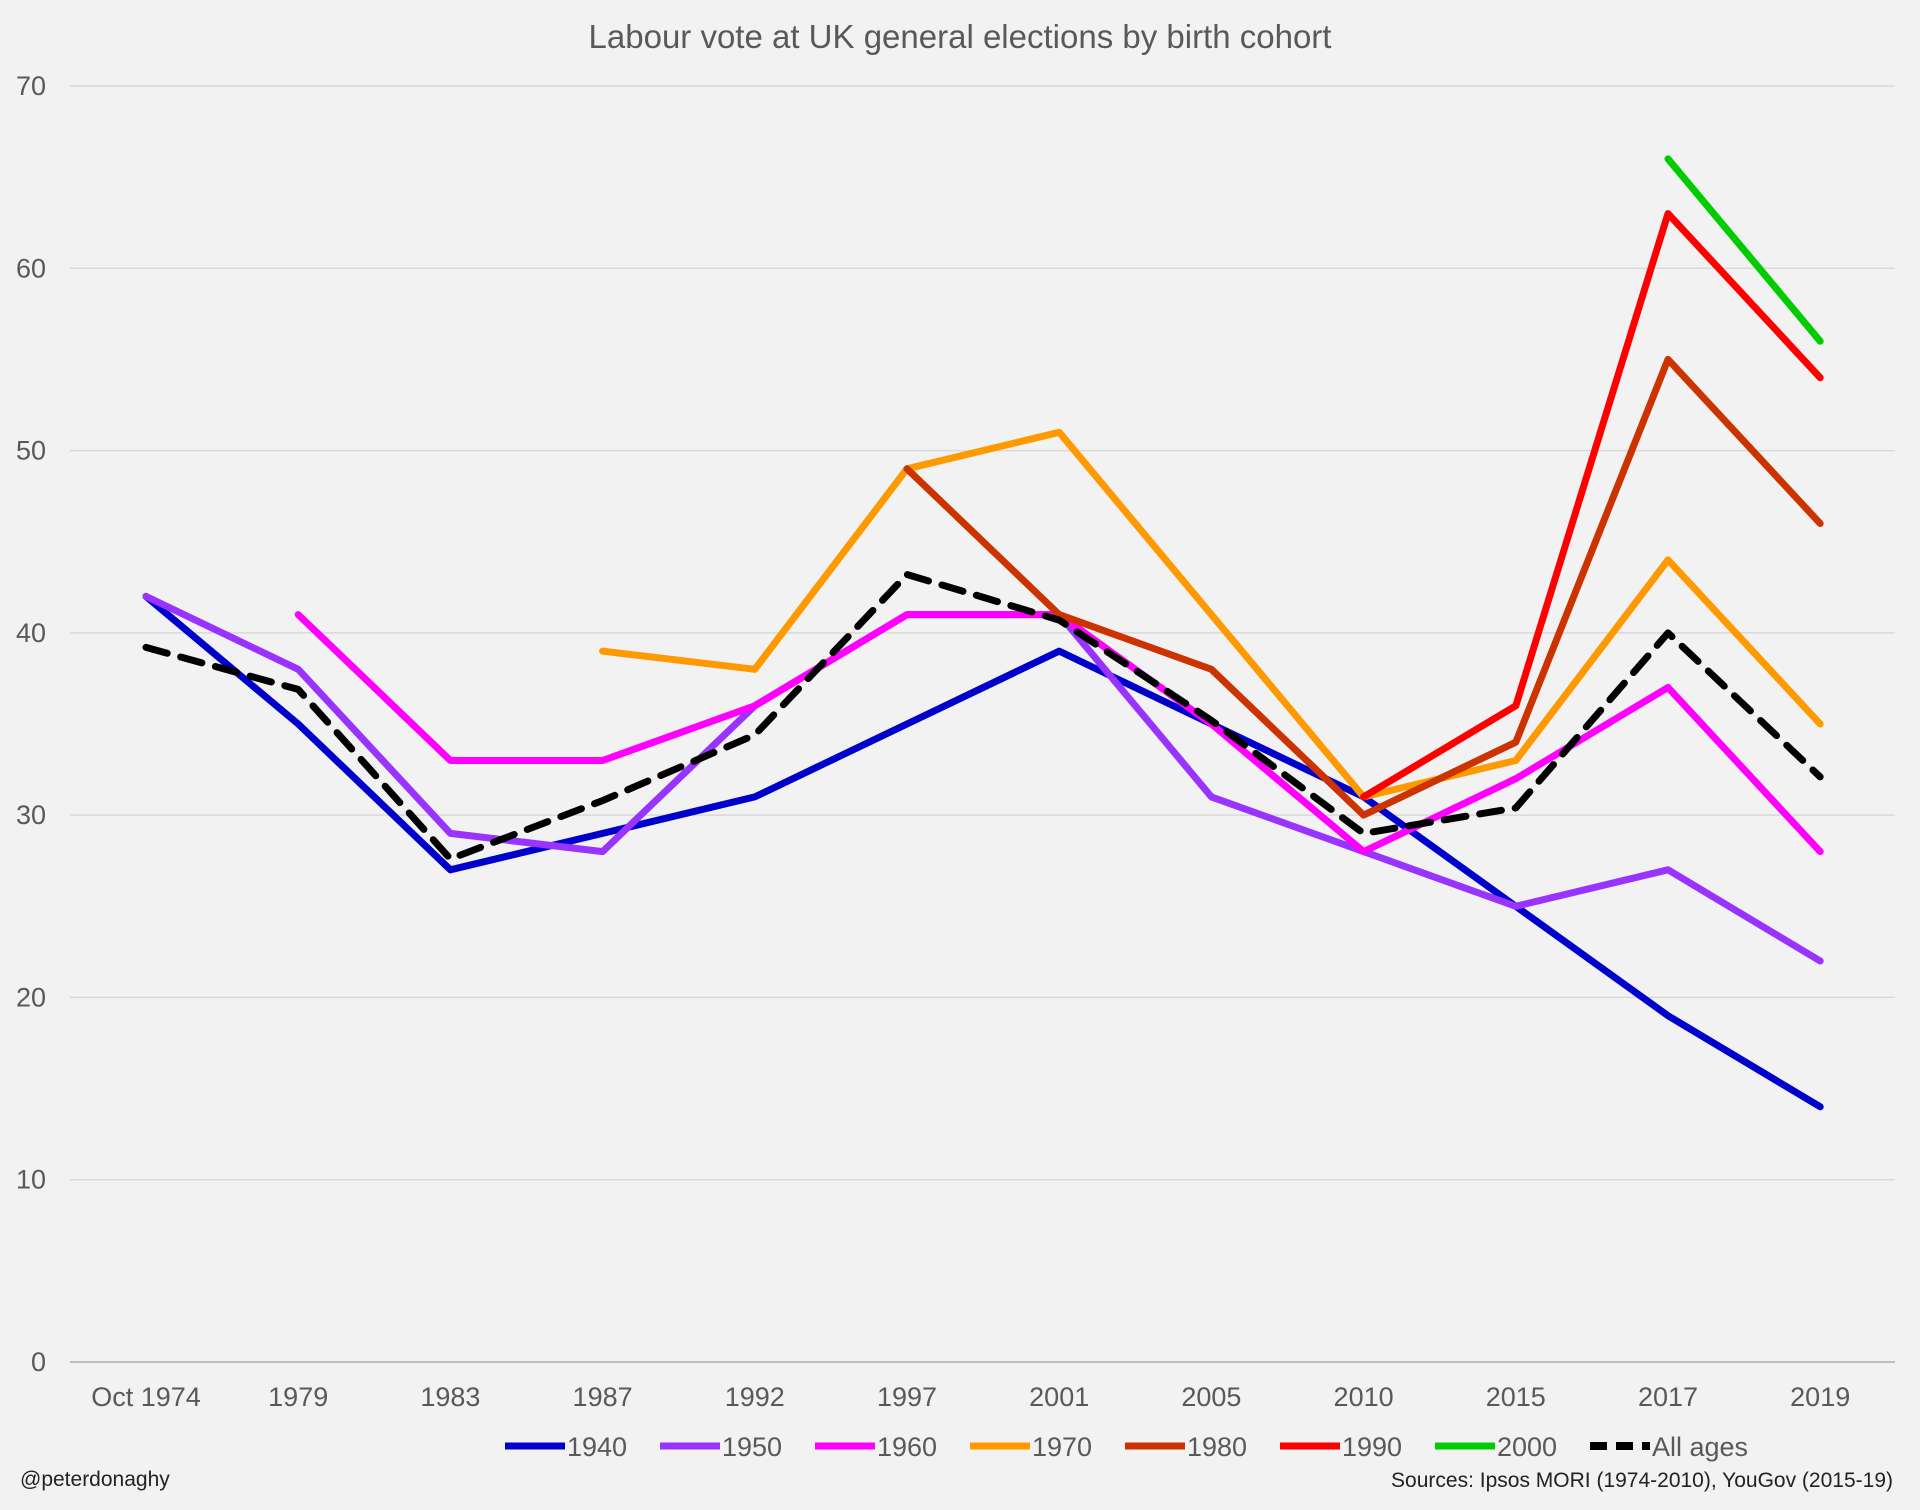 Image resolution: width=1920 pixels, height=1510 pixels. Describe the element at coordinates (1372, 1447) in the screenshot. I see `legend-label: 1990` at that location.